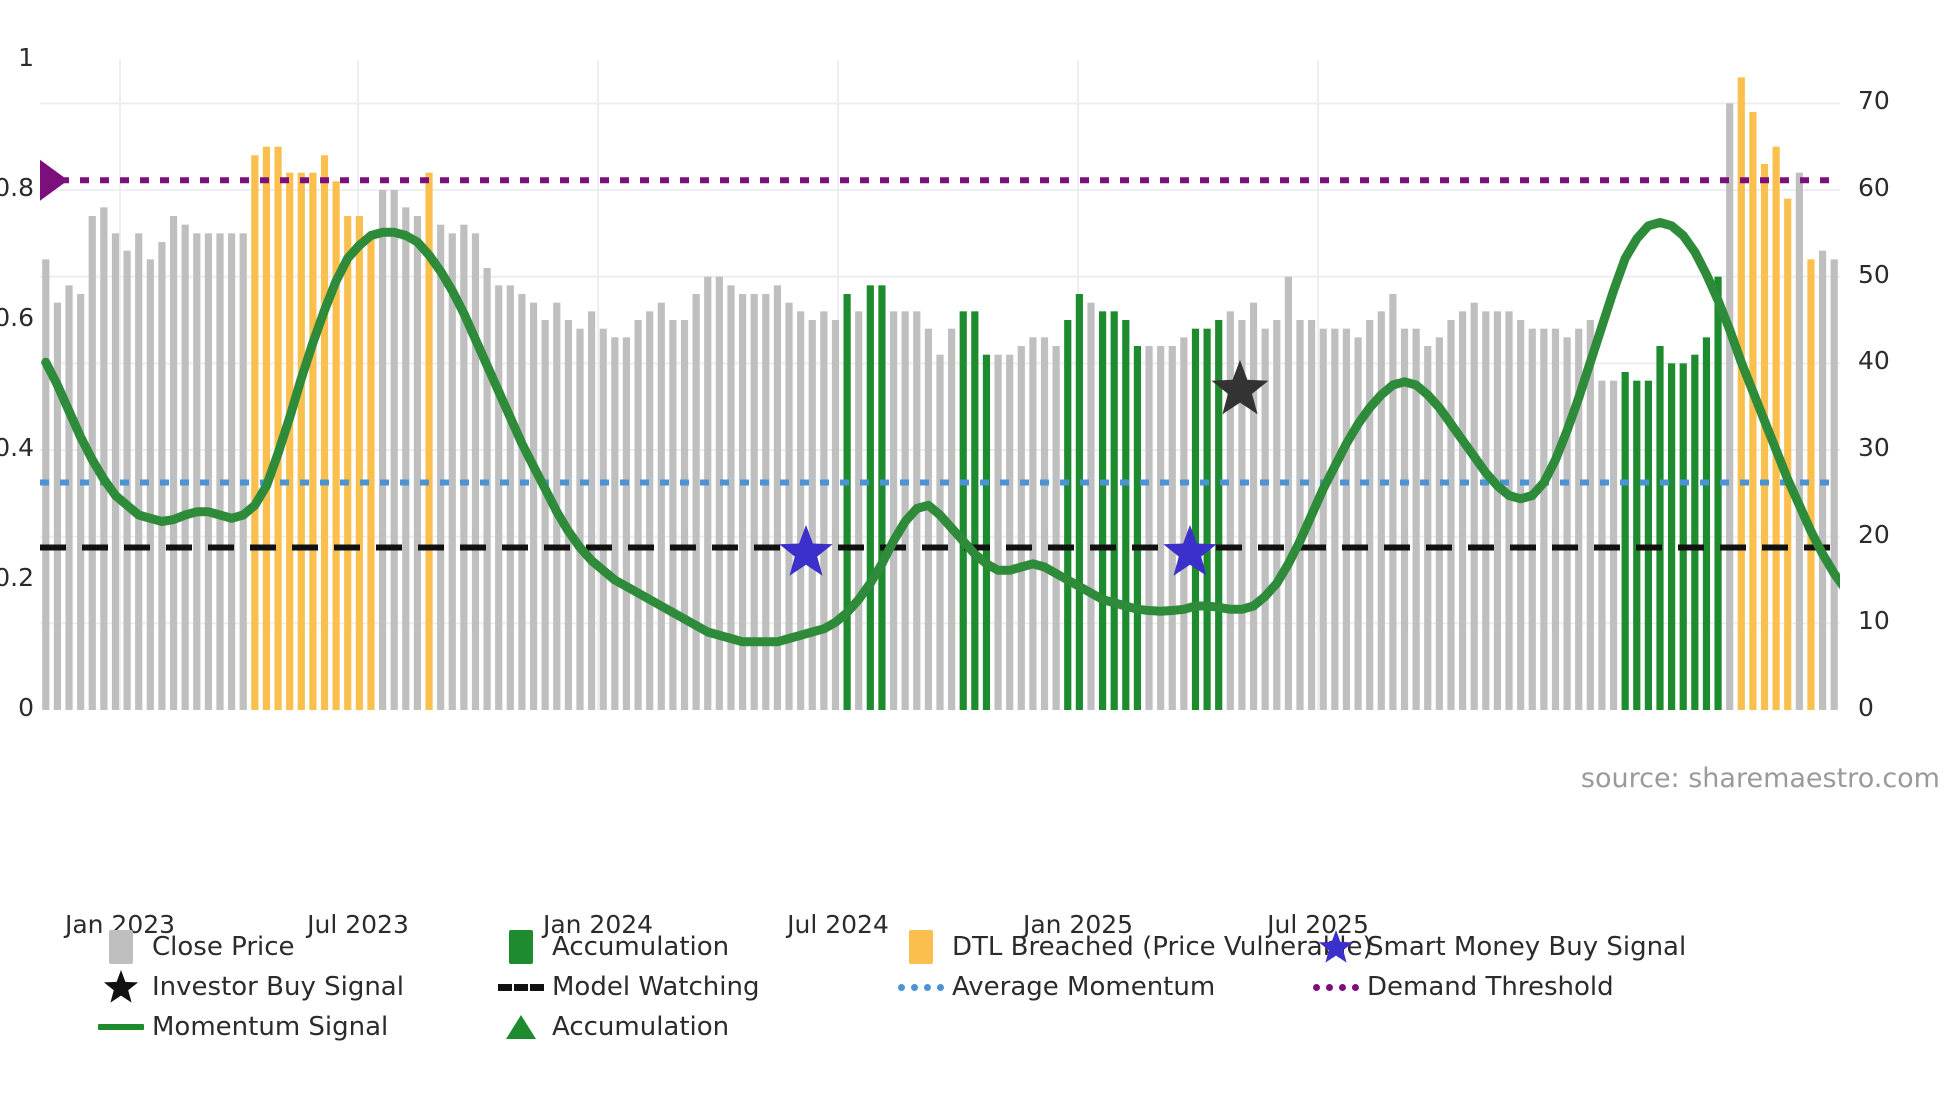 This screenshot has height=1102, width=1960. Describe the element at coordinates (1162, 947) in the screenshot. I see `legend-label: DTL Breached (Price Vulnerable)` at that location.